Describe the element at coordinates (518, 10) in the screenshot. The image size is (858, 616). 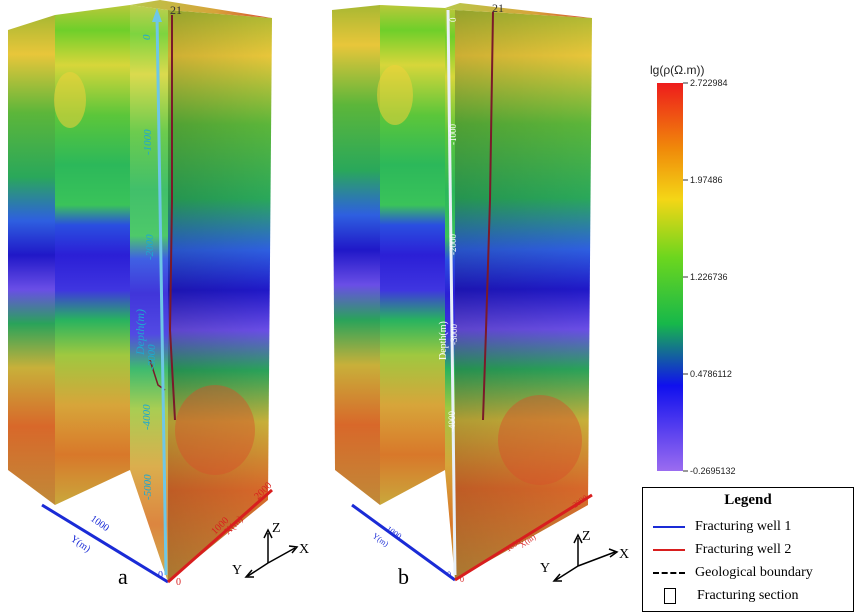
I see `panel-b-top-face` at that location.